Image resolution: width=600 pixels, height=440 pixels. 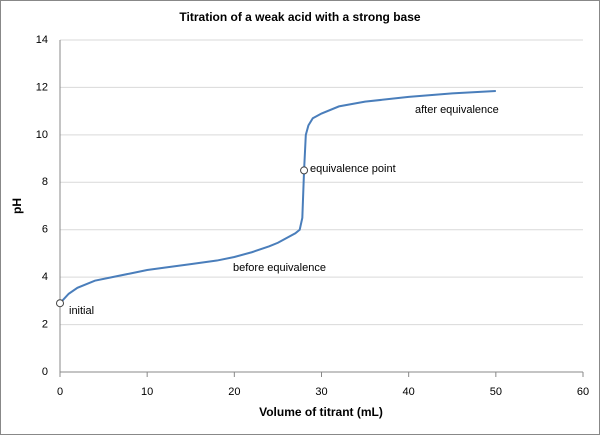 What do you see at coordinates (321, 392) in the screenshot?
I see `x-tick-label: 30` at bounding box center [321, 392].